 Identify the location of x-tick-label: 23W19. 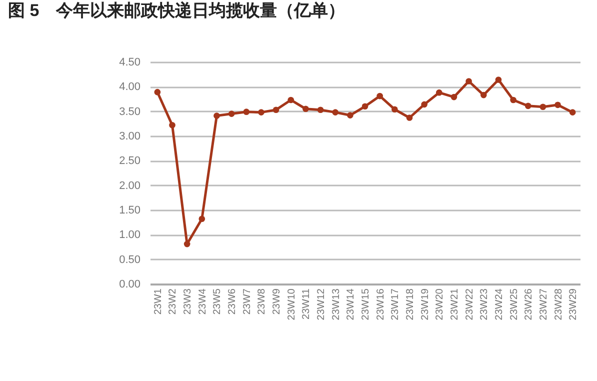
(425, 304).